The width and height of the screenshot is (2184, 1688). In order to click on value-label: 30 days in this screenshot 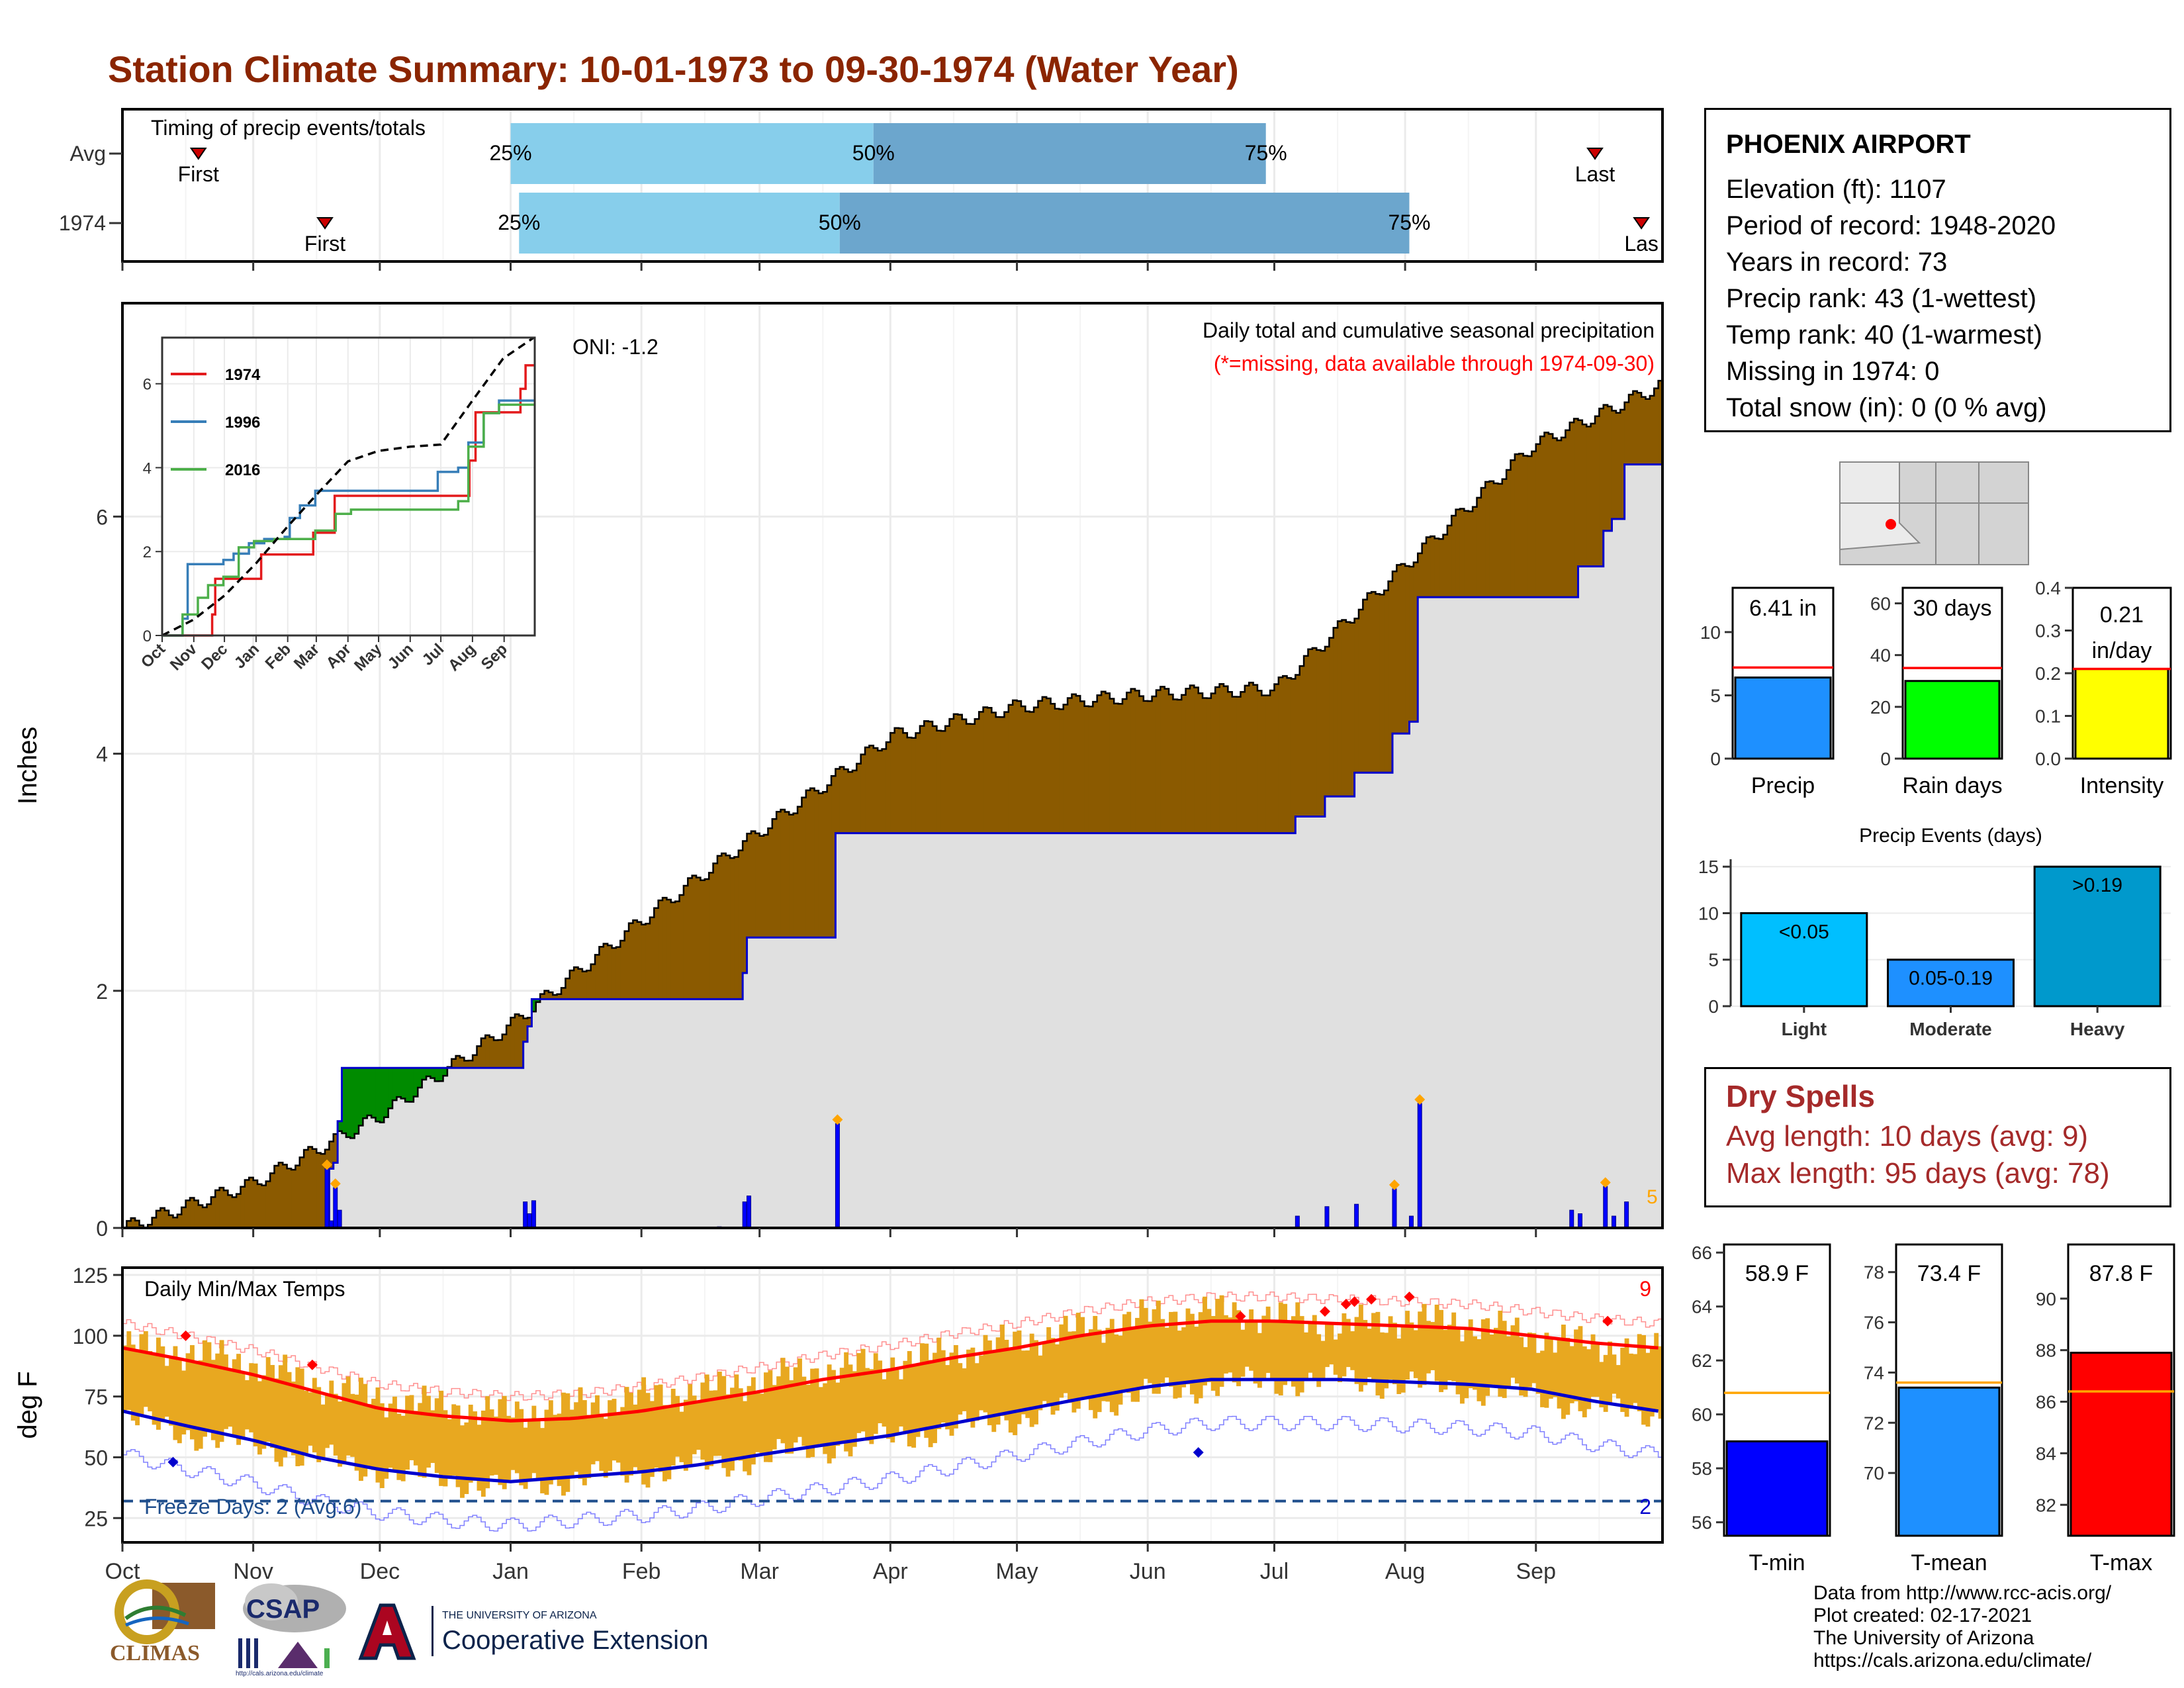, I will do `click(1952, 608)`.